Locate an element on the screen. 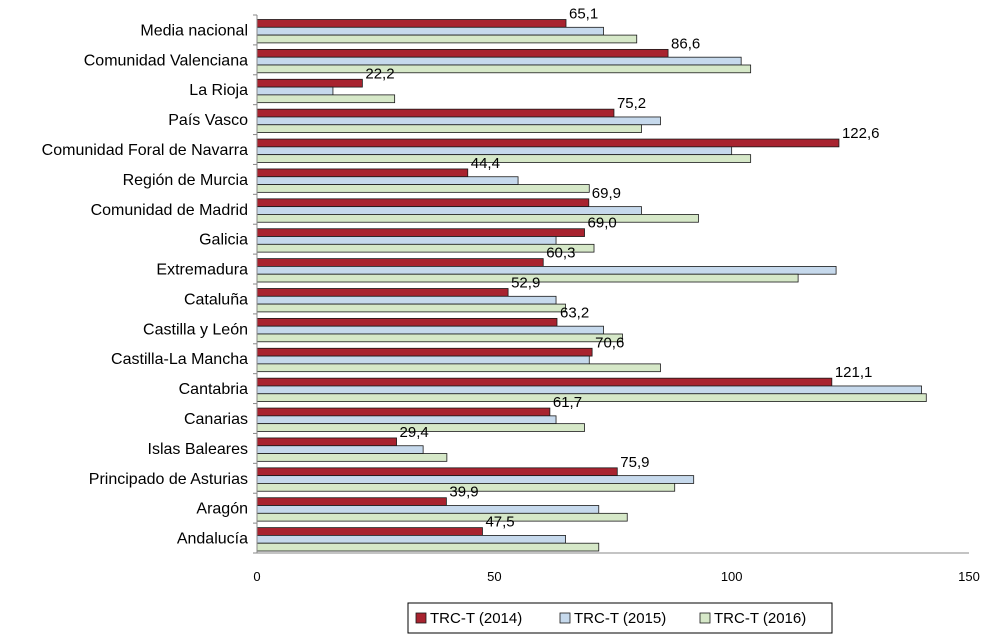 The height and width of the screenshot is (639, 981). category-label: Castilla-La Mancha is located at coordinates (179, 359).